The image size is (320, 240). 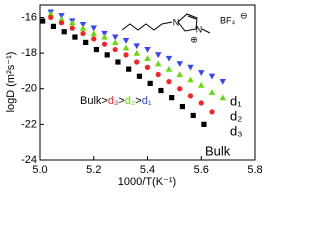 What do you see at coordinates (147, 182) in the screenshot?
I see `x-axis-label: 1000/T(K⁻¹)` at bounding box center [147, 182].